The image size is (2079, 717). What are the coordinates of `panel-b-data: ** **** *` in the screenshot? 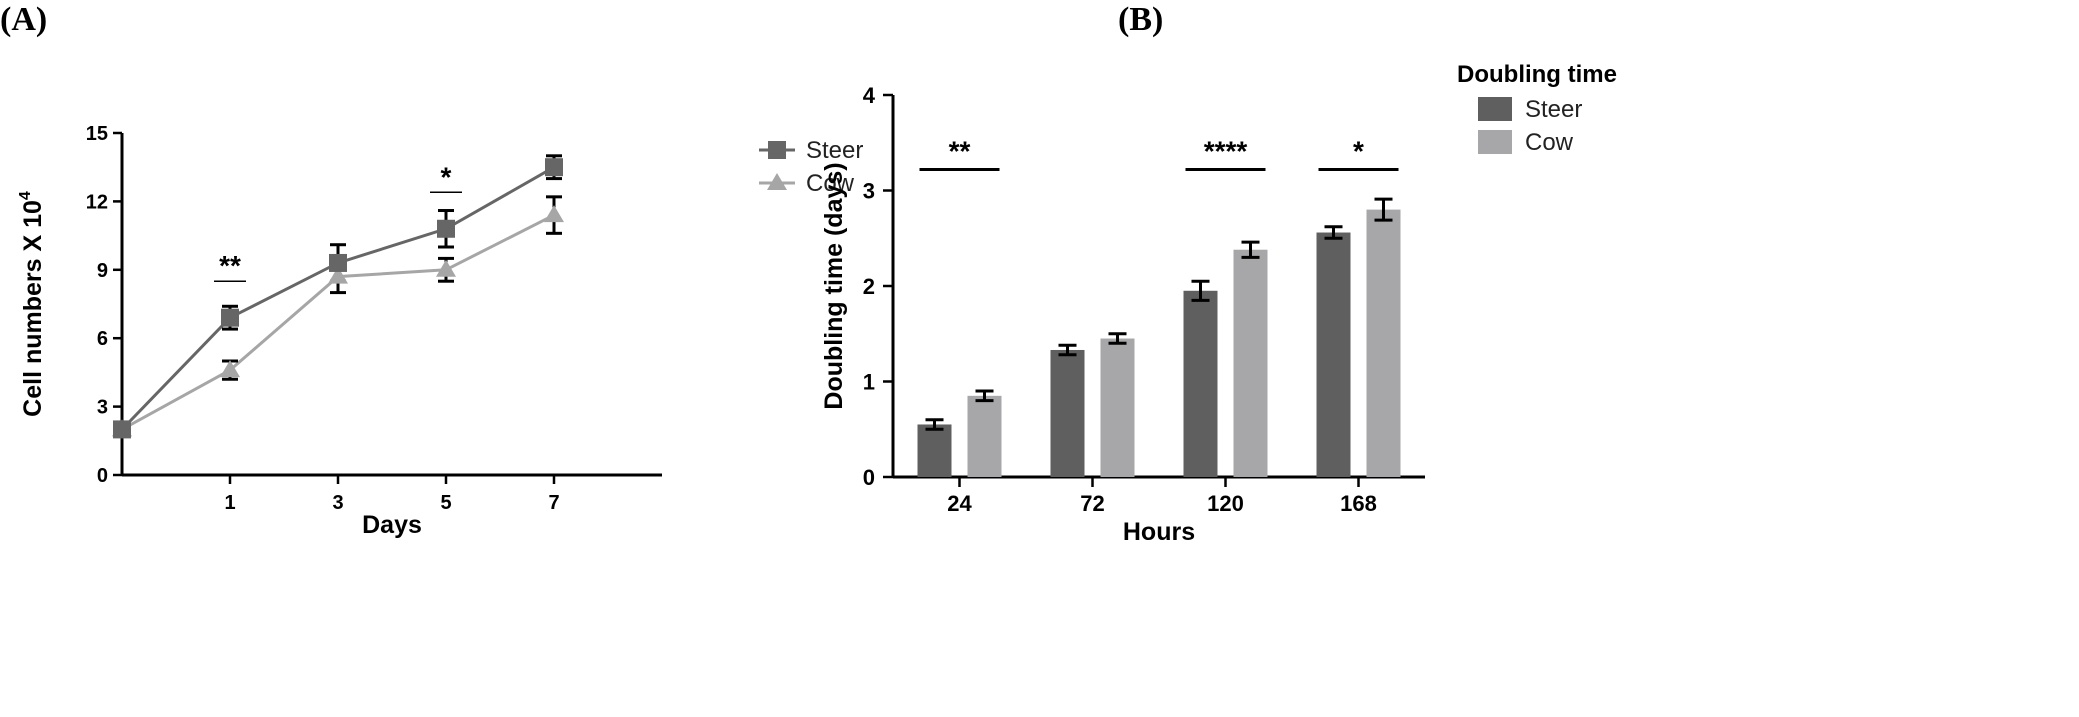 It's located at (1159, 306).